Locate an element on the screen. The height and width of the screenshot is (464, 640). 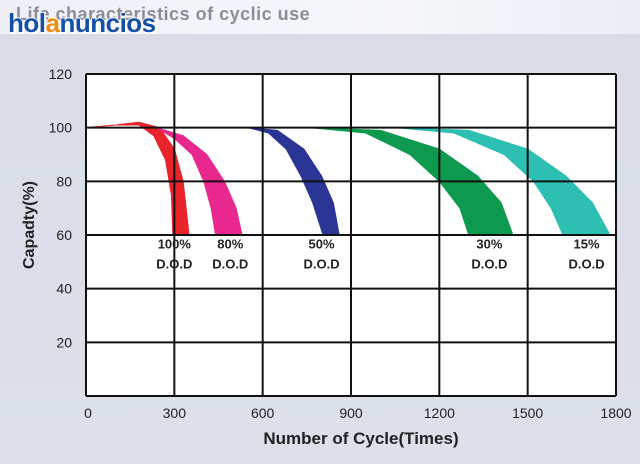
x-tick-label-4: 1200 is located at coordinates (439, 413).